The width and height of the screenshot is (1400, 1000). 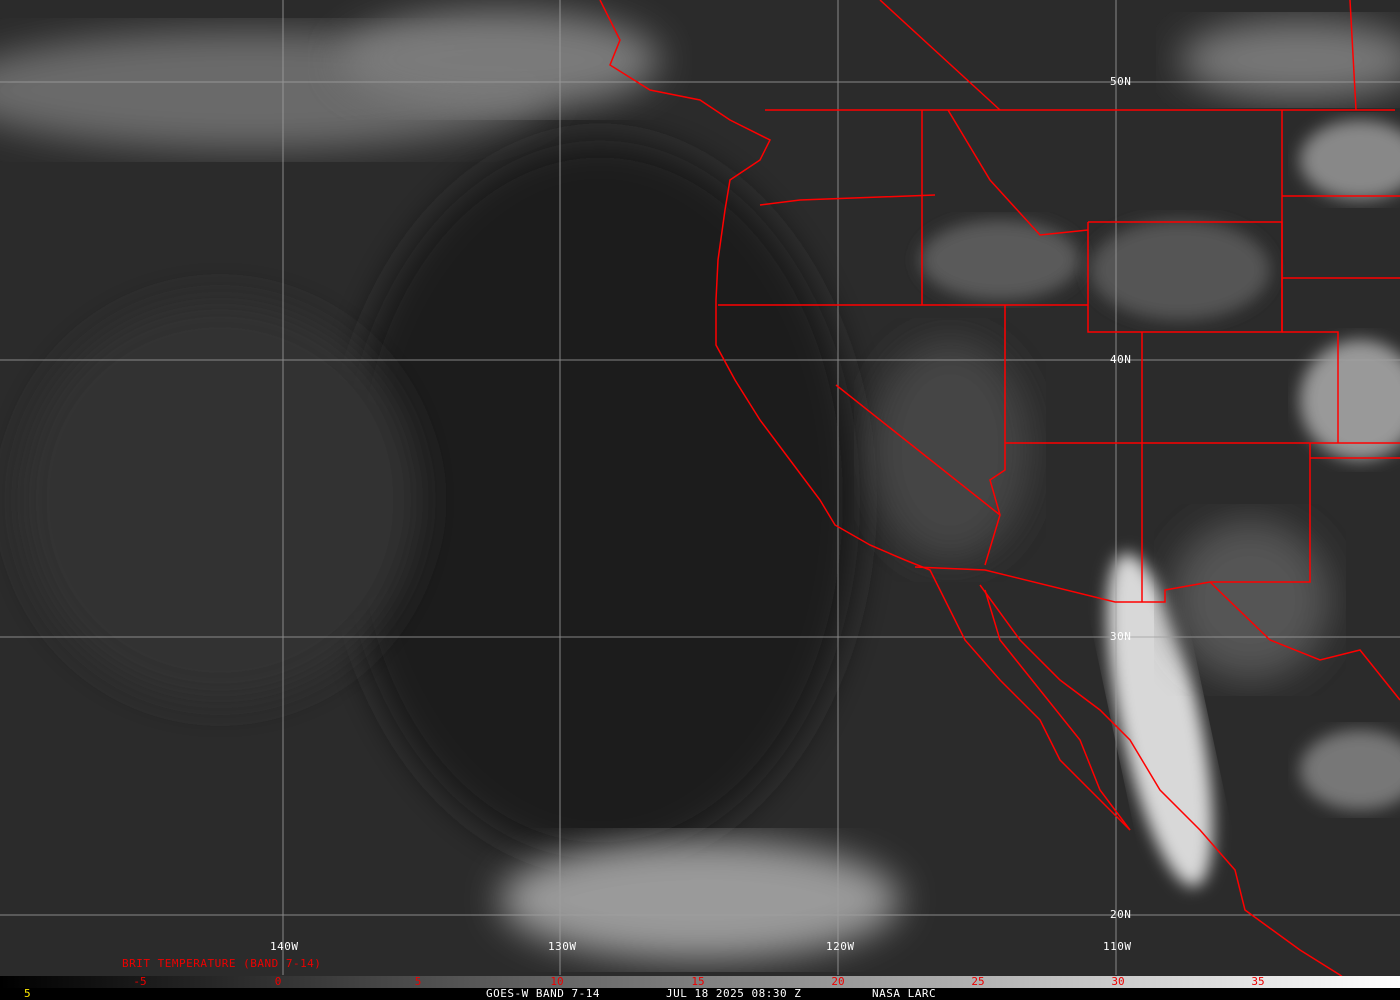 What do you see at coordinates (904, 993) in the screenshot?
I see `image-source: NASA LARC` at bounding box center [904, 993].